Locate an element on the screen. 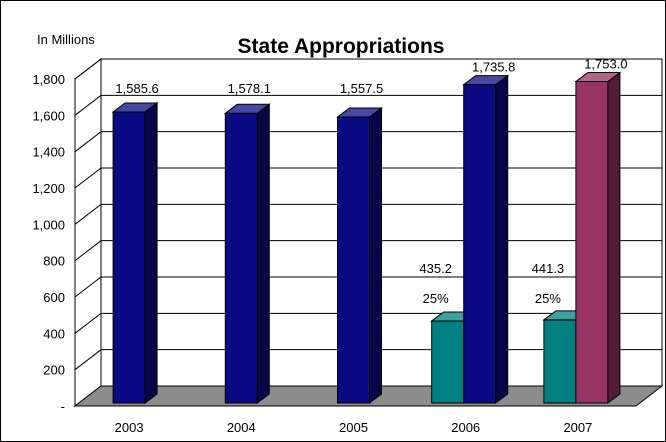 The width and height of the screenshot is (666, 442). data-label: 1,753.0 is located at coordinates (605, 64).